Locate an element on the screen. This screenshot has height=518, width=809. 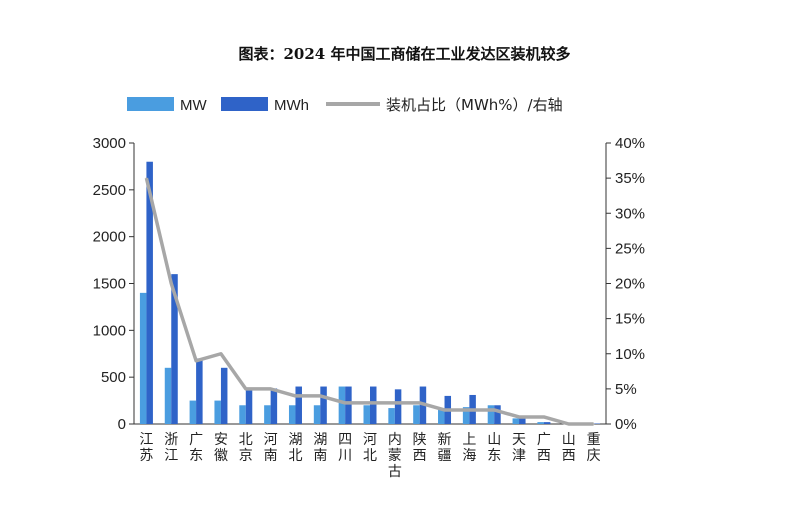
category-label: 江苏 is located at coordinates (146, 448).